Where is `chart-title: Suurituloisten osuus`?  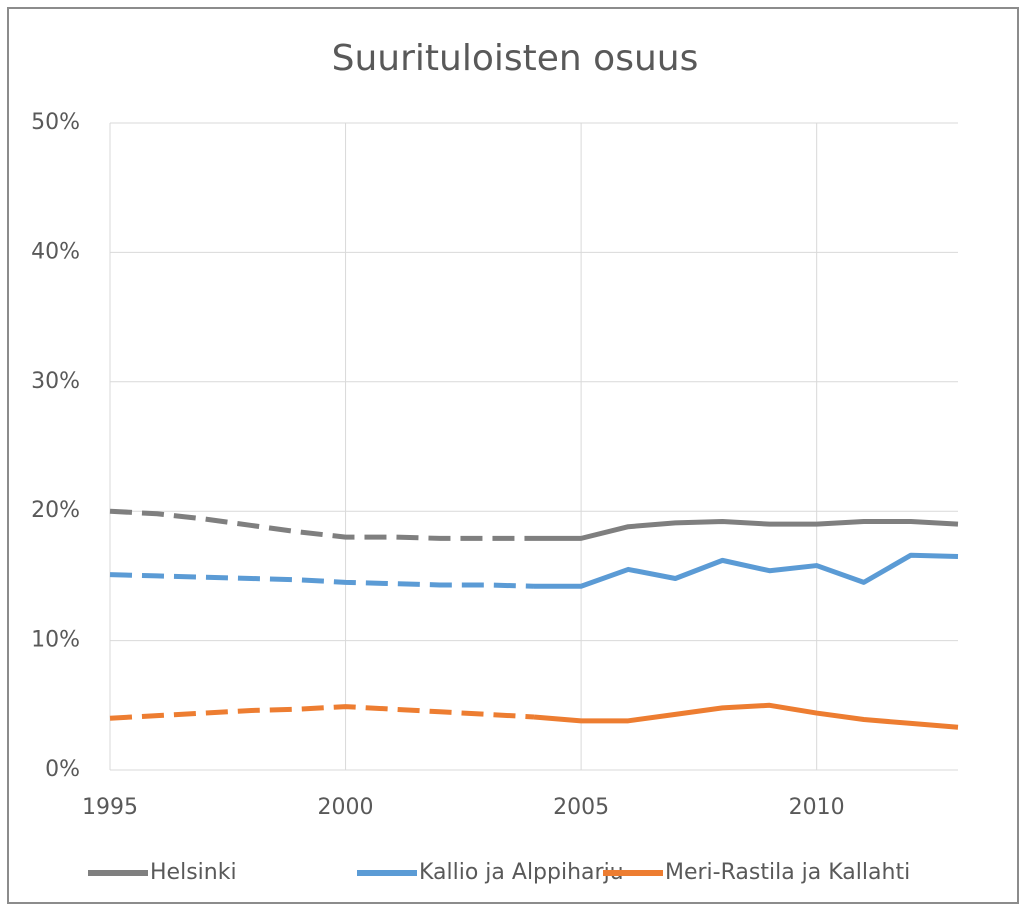 chart-title: Suurituloisten osuus is located at coordinates (515, 58).